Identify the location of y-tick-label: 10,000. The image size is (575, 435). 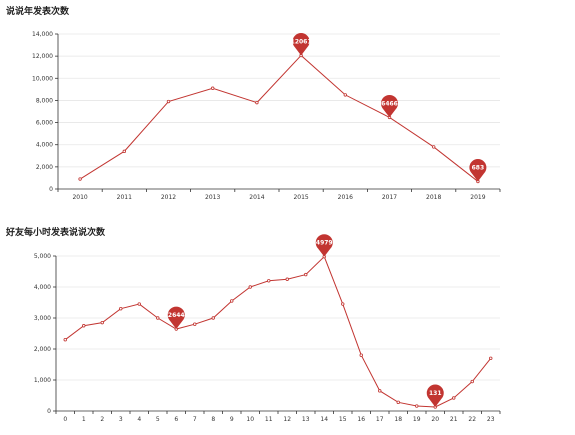
(42, 78).